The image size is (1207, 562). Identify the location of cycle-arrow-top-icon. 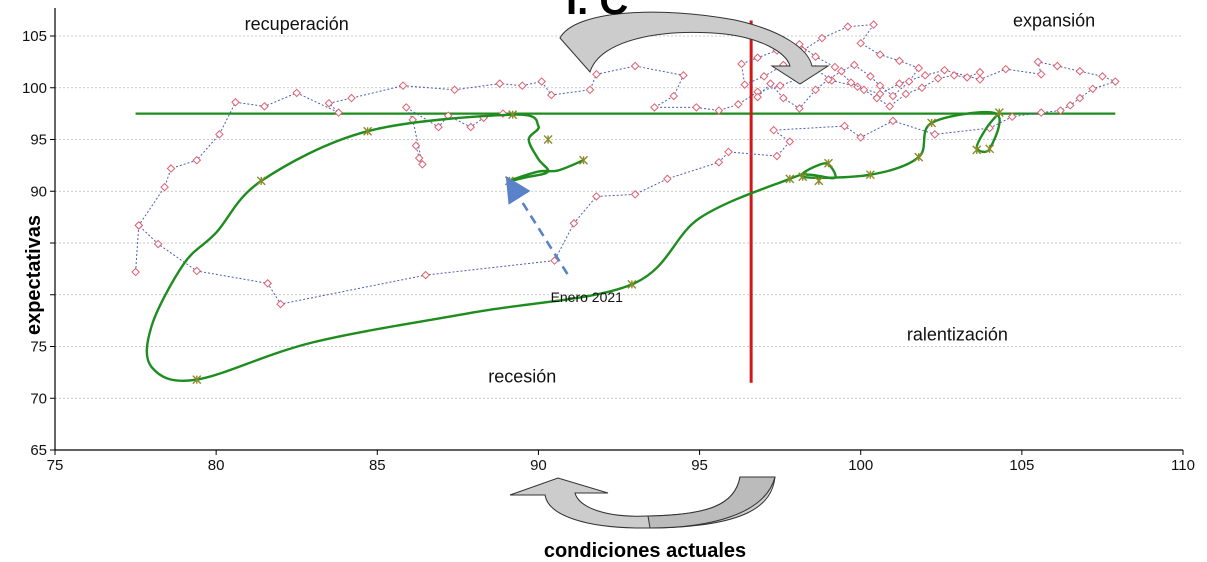
(694, 48).